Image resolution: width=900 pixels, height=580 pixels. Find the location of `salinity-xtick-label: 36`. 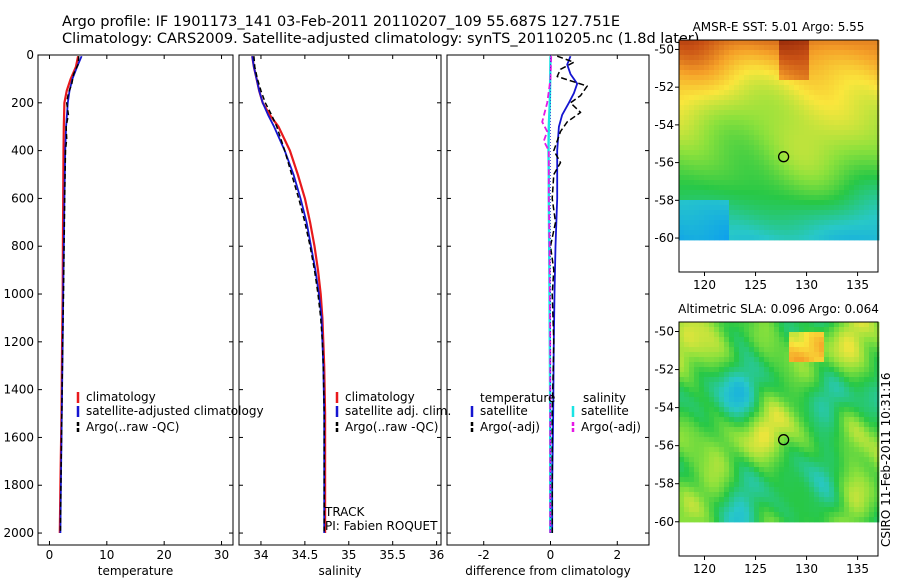

salinity-xtick-label: 36 is located at coordinates (436, 555).